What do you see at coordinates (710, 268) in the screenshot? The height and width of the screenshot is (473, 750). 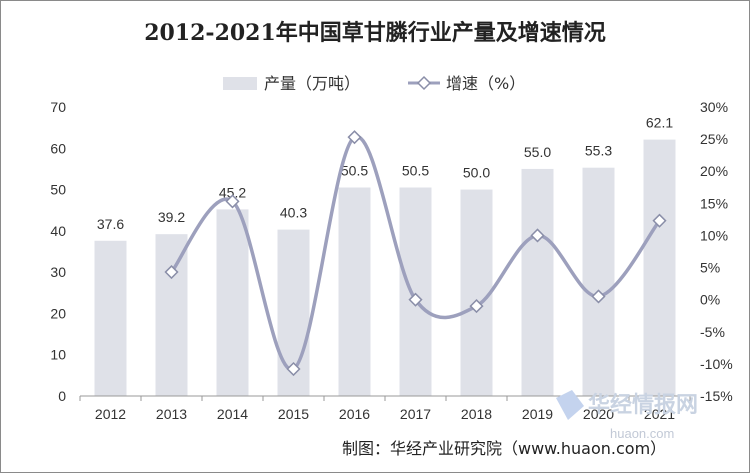 I see `right-axis-tick-label: 5%` at bounding box center [710, 268].